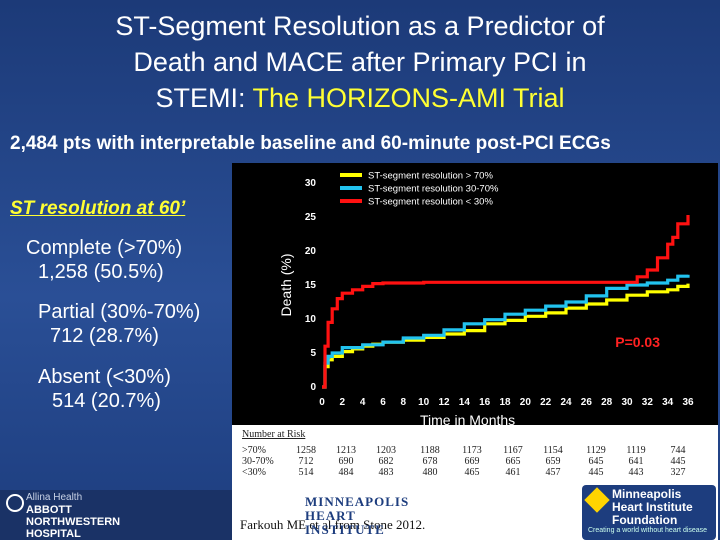  Describe the element at coordinates (306, 472) in the screenshot. I see `risk-value: 514` at that location.